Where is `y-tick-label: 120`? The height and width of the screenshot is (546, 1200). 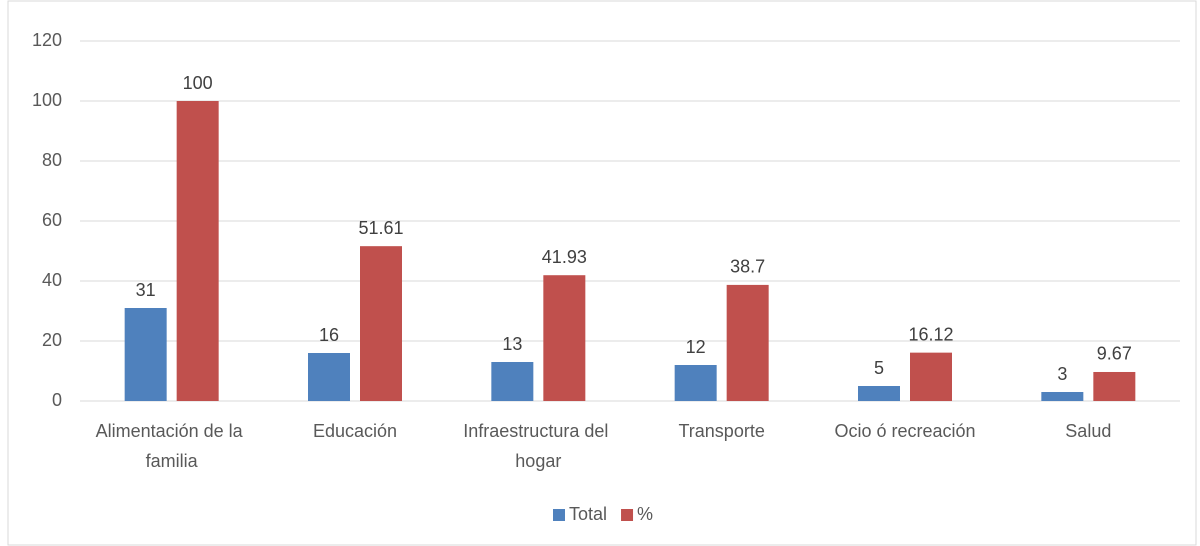 y-tick-label: 120 is located at coordinates (47, 40).